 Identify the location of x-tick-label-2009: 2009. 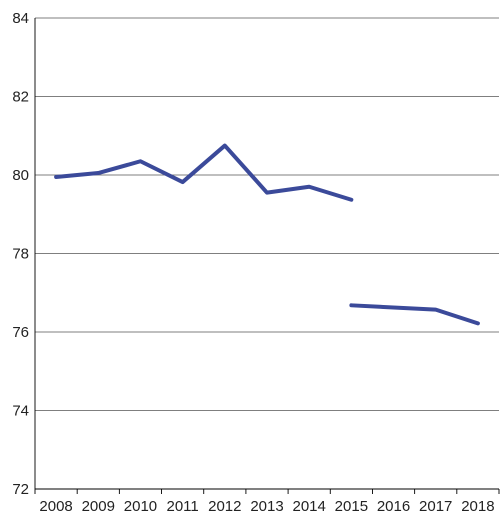
(98, 506).